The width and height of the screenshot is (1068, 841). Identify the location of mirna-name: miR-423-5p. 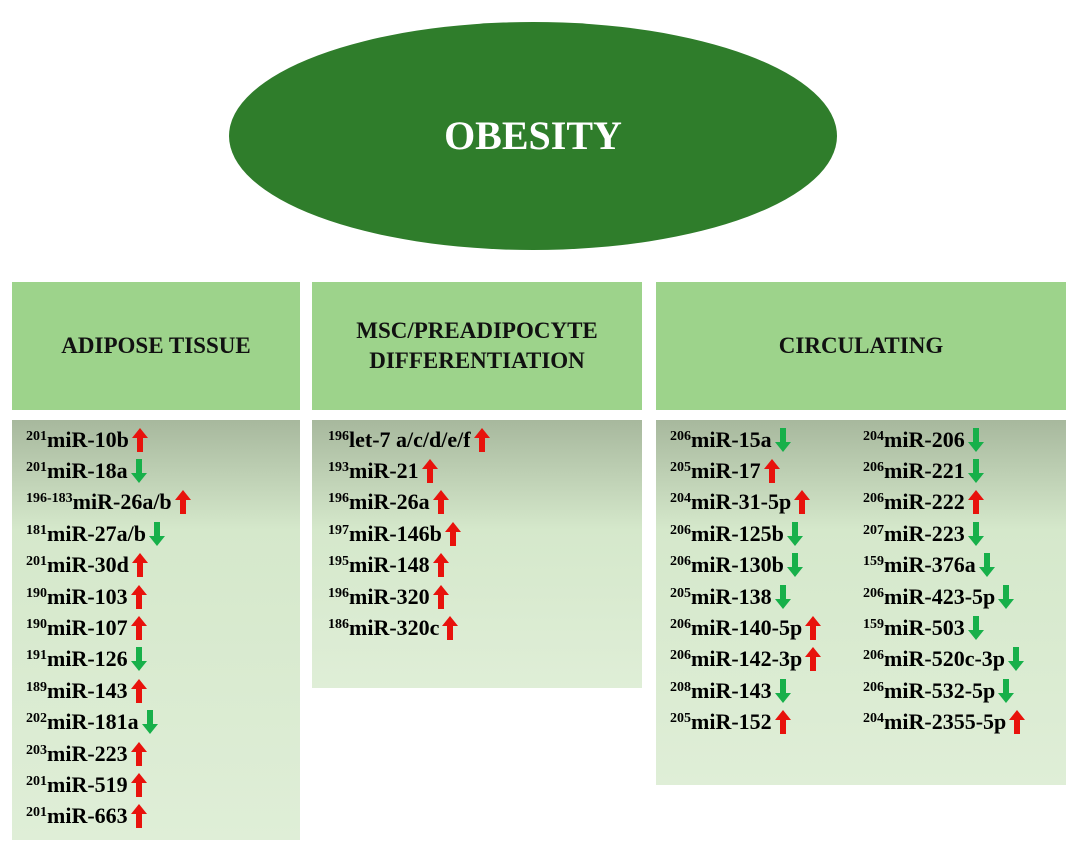
(940, 596).